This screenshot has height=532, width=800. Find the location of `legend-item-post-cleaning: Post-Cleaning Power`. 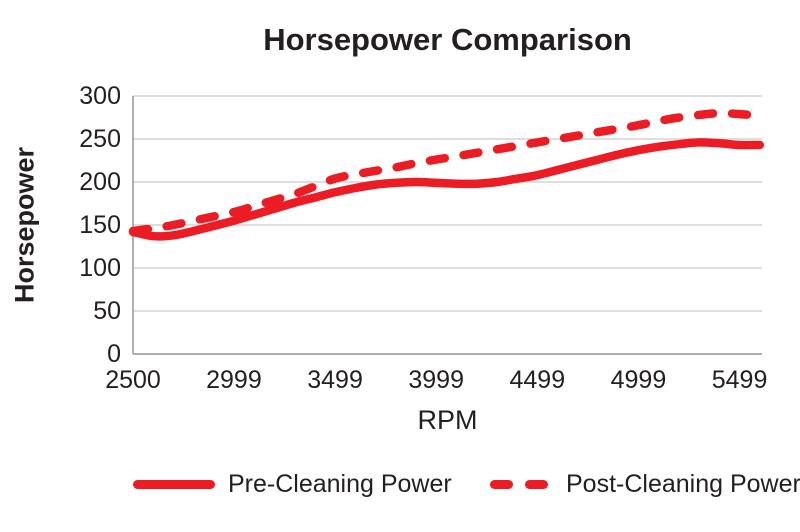

legend-item-post-cleaning: Post-Cleaning Power is located at coordinates (645, 484).